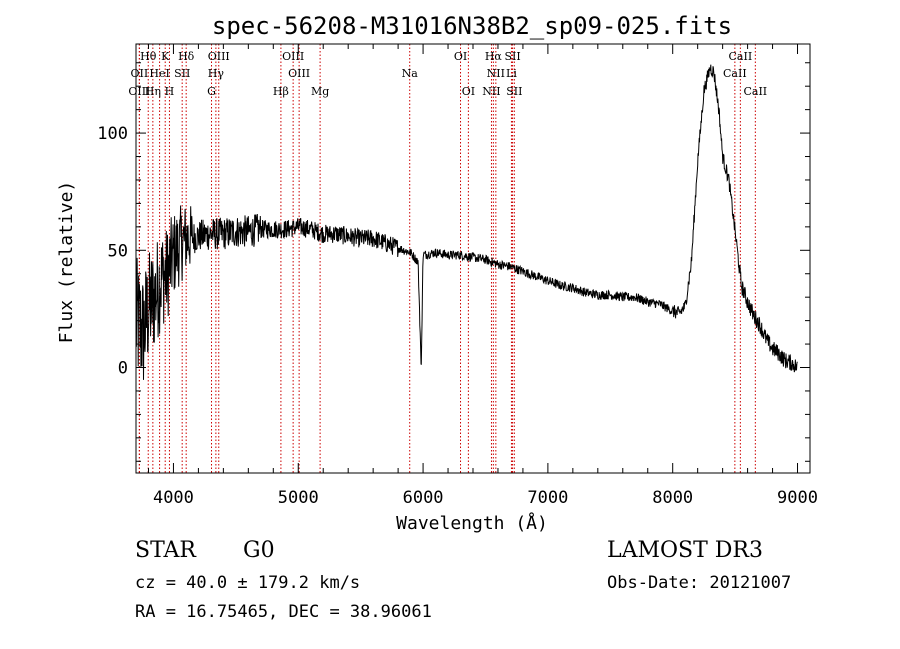 Image resolution: width=900 pixels, height=649 pixels. Describe the element at coordinates (283, 612) in the screenshot. I see `coordinates-text: RA = 16.75465, DEC = 38.96061` at that location.